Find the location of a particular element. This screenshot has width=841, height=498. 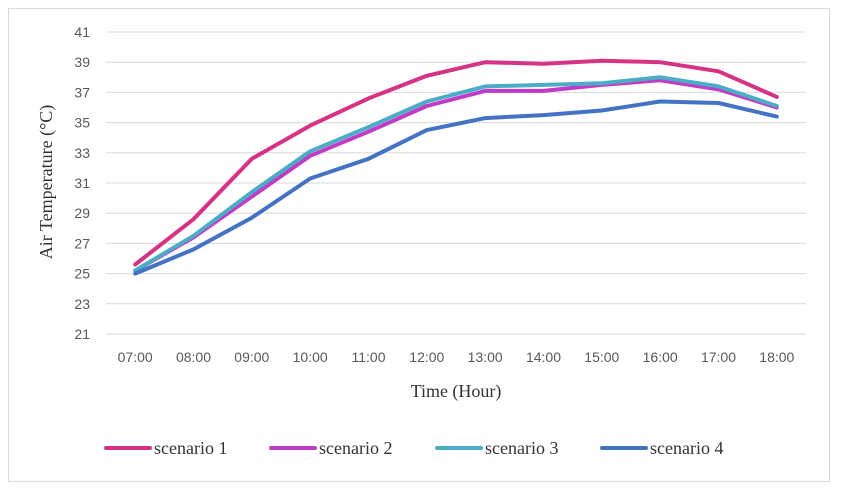

x-tick-label: 18:00 is located at coordinates (776, 357).